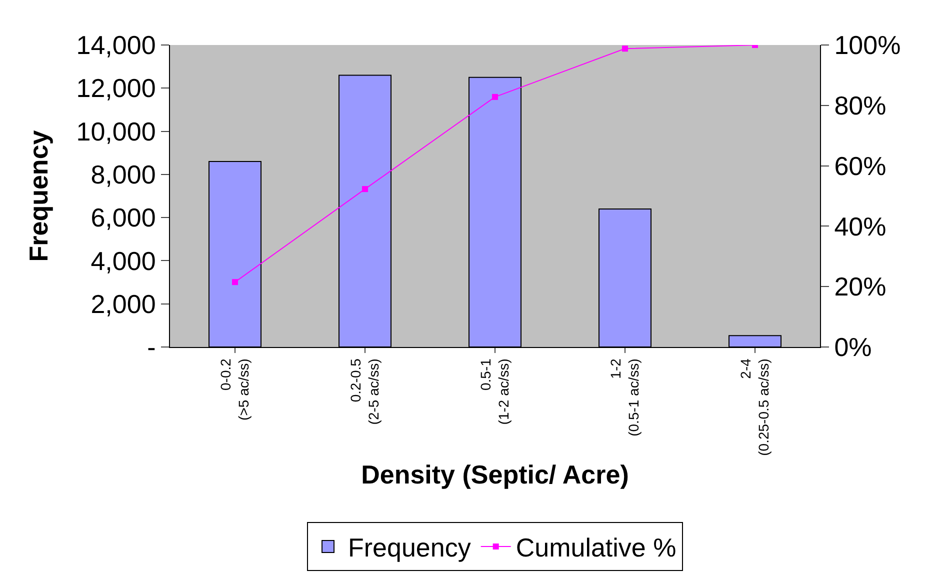  What do you see at coordinates (364, 391) in the screenshot?
I see `x-tick-label: 0.2-0.5 (2-5 ac/ss)` at bounding box center [364, 391].